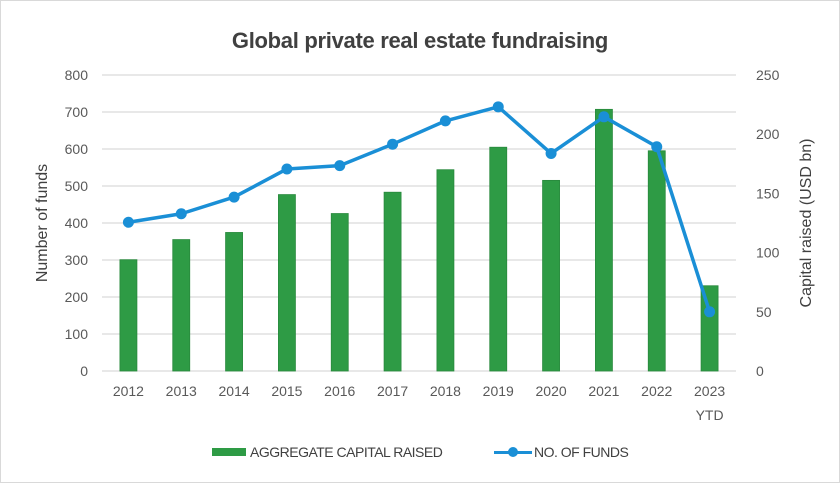  I want to click on x-tick-sublabel: YTD, so click(710, 415).